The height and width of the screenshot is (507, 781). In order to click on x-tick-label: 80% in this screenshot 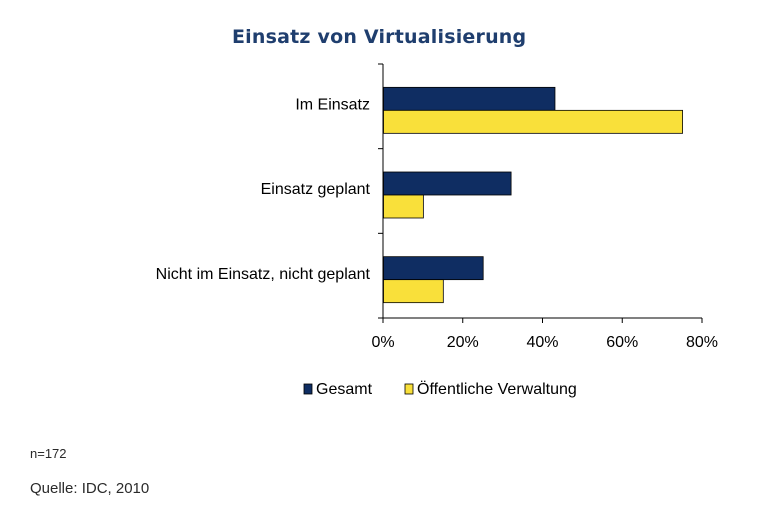, I will do `click(702, 342)`.